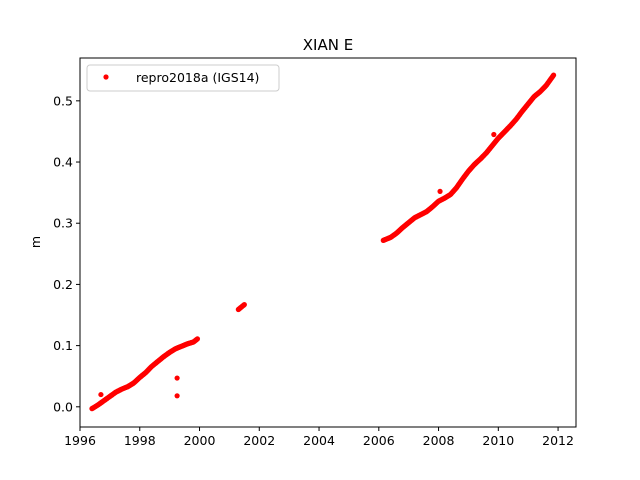  I want to click on x-tick-label: 2002, so click(259, 440).